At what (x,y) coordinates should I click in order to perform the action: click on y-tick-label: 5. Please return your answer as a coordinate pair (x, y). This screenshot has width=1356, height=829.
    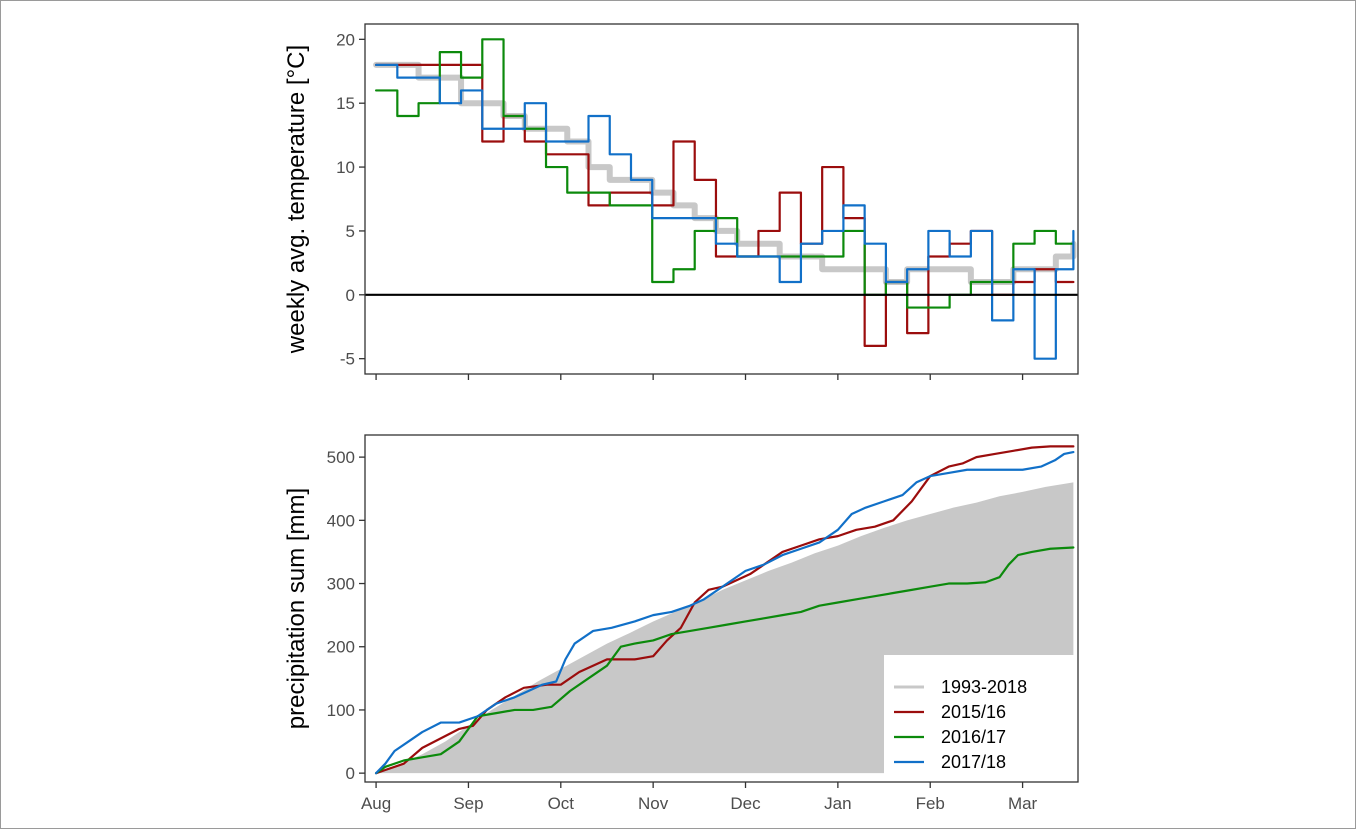
    Looking at the image, I should click on (350, 231).